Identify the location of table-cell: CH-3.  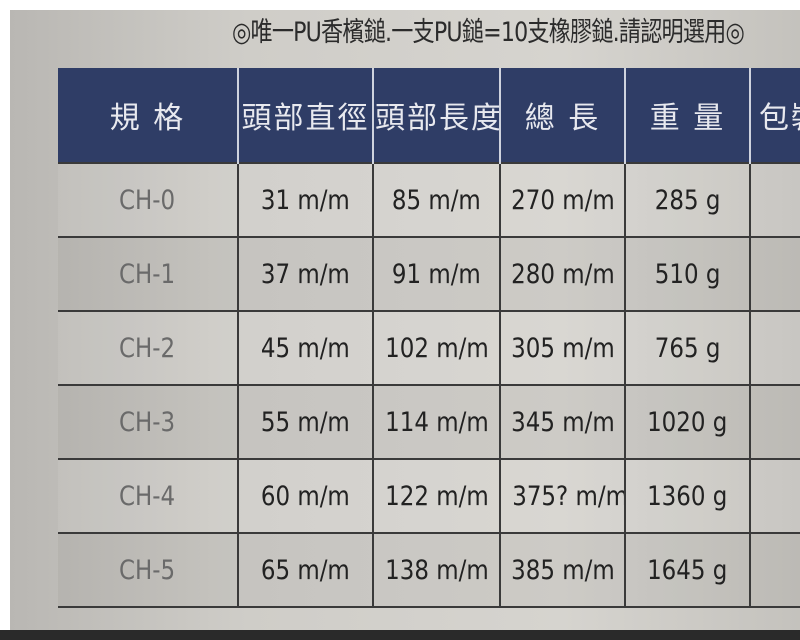
(148, 421).